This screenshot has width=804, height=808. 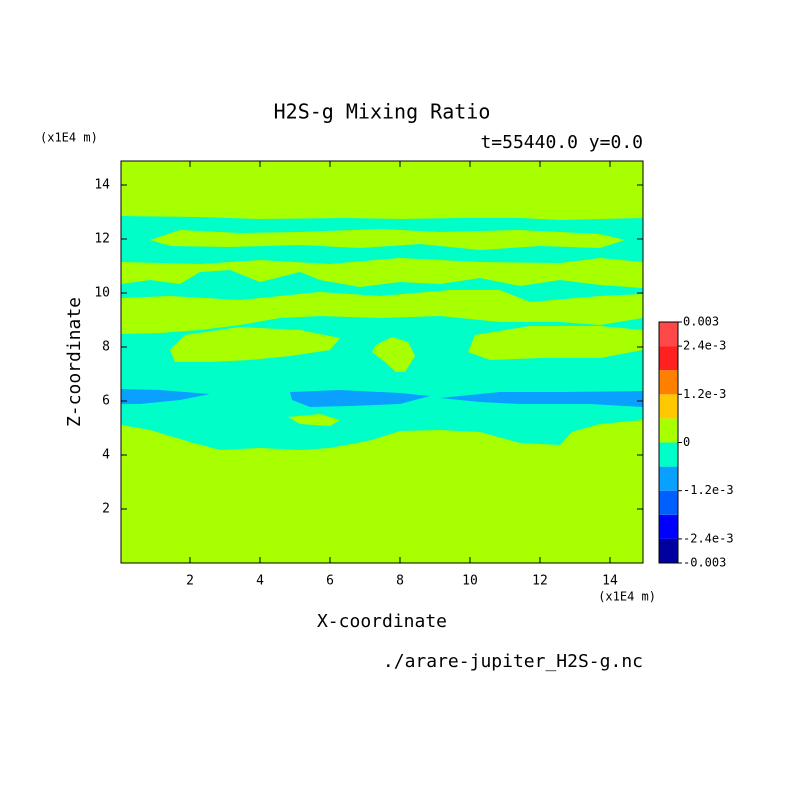 What do you see at coordinates (704, 563) in the screenshot?
I see `colorbar-label: -0.003` at bounding box center [704, 563].